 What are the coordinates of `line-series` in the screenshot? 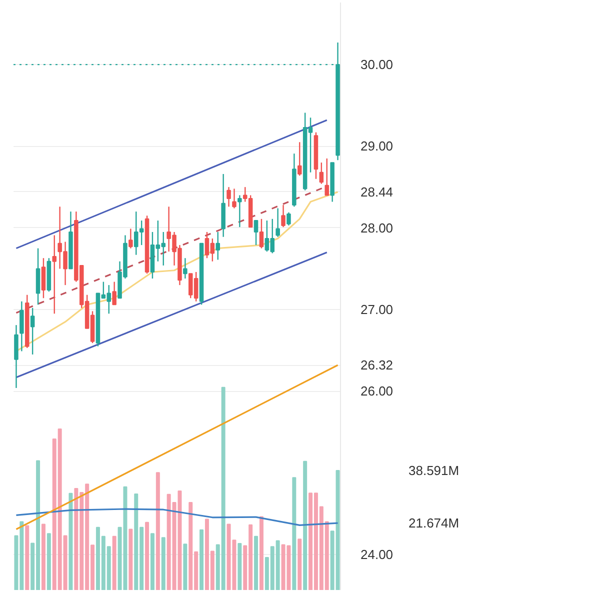 It's located at (177, 517).